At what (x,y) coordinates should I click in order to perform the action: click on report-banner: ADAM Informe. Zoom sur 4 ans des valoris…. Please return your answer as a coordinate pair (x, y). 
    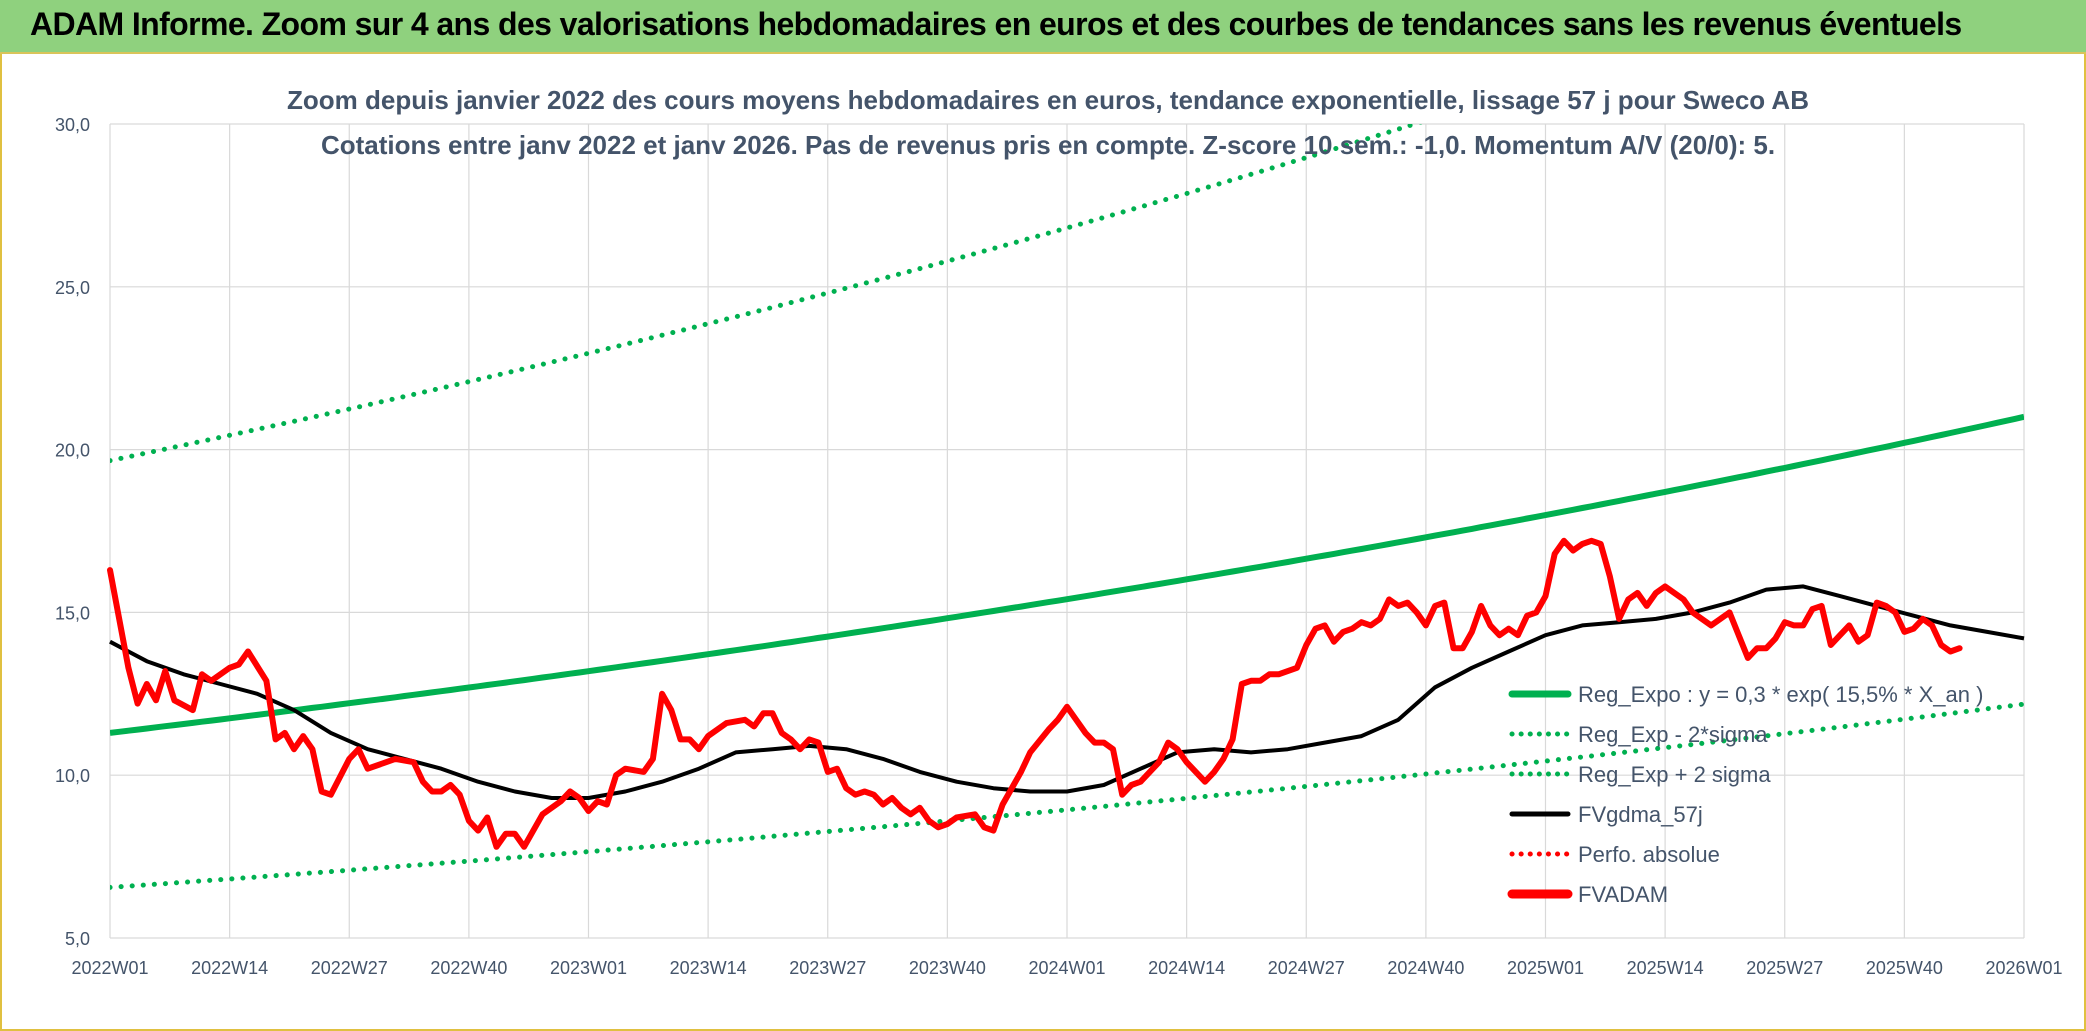
    Looking at the image, I should click on (1043, 27).